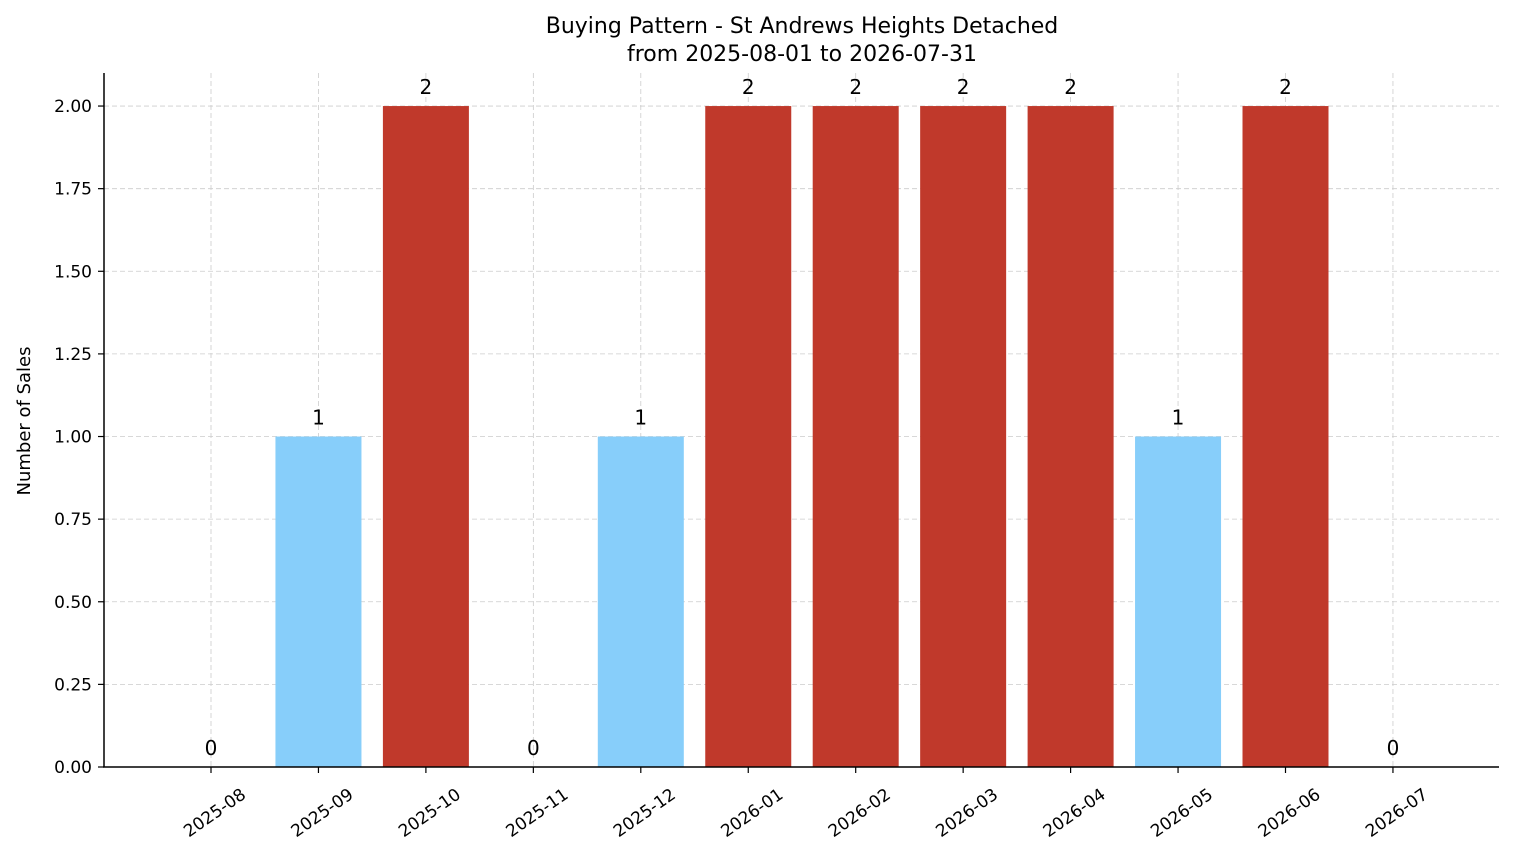 The width and height of the screenshot is (1514, 863). I want to click on x-tick-label: 2025-09, so click(323, 813).